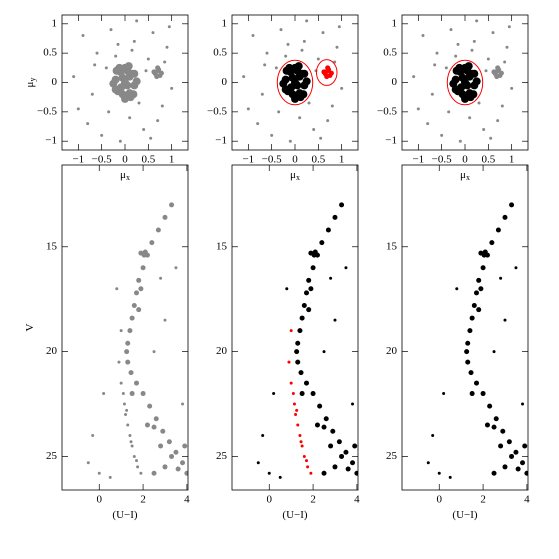 The height and width of the screenshot is (559, 559). I want to click on axis-label: μx, so click(125, 175).